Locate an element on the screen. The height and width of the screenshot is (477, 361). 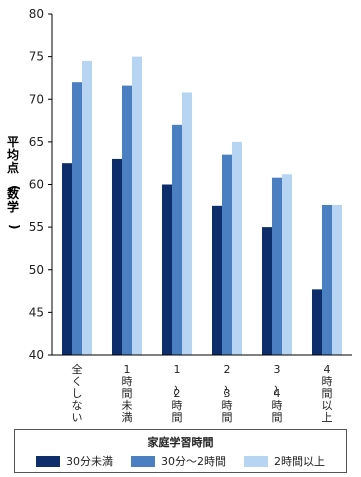
x-tick-label: 3 〜4 時間 is located at coordinates (276, 393).